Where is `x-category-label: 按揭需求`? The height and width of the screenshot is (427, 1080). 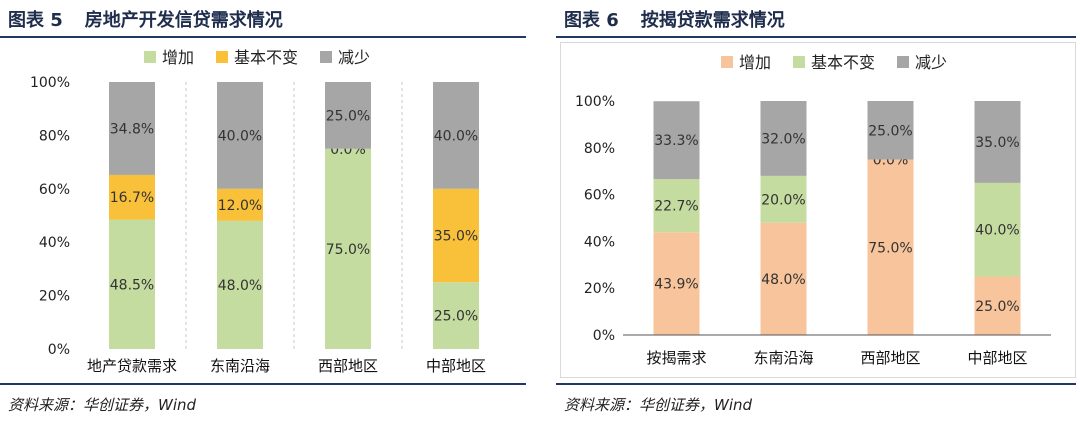 x-category-label: 按揭需求 is located at coordinates (676, 358).